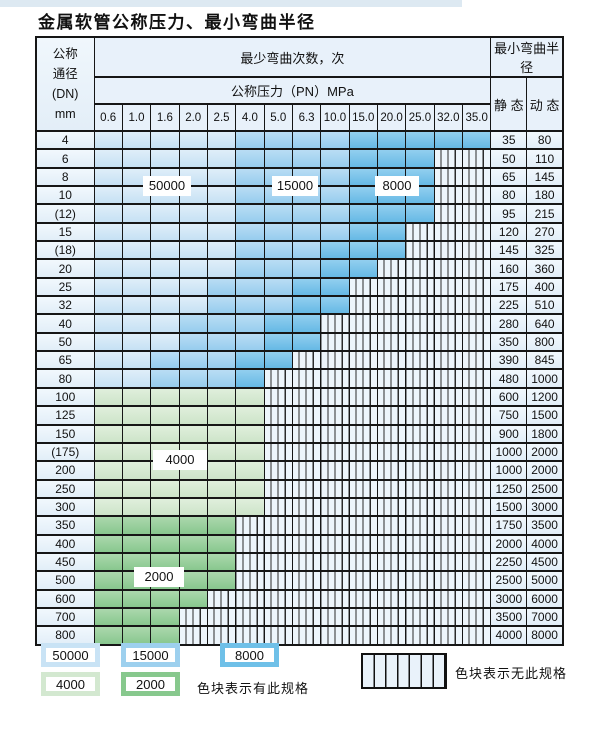  Describe the element at coordinates (299, 635) in the screenshot. I see `table-row: 800 4000 8000` at that location.